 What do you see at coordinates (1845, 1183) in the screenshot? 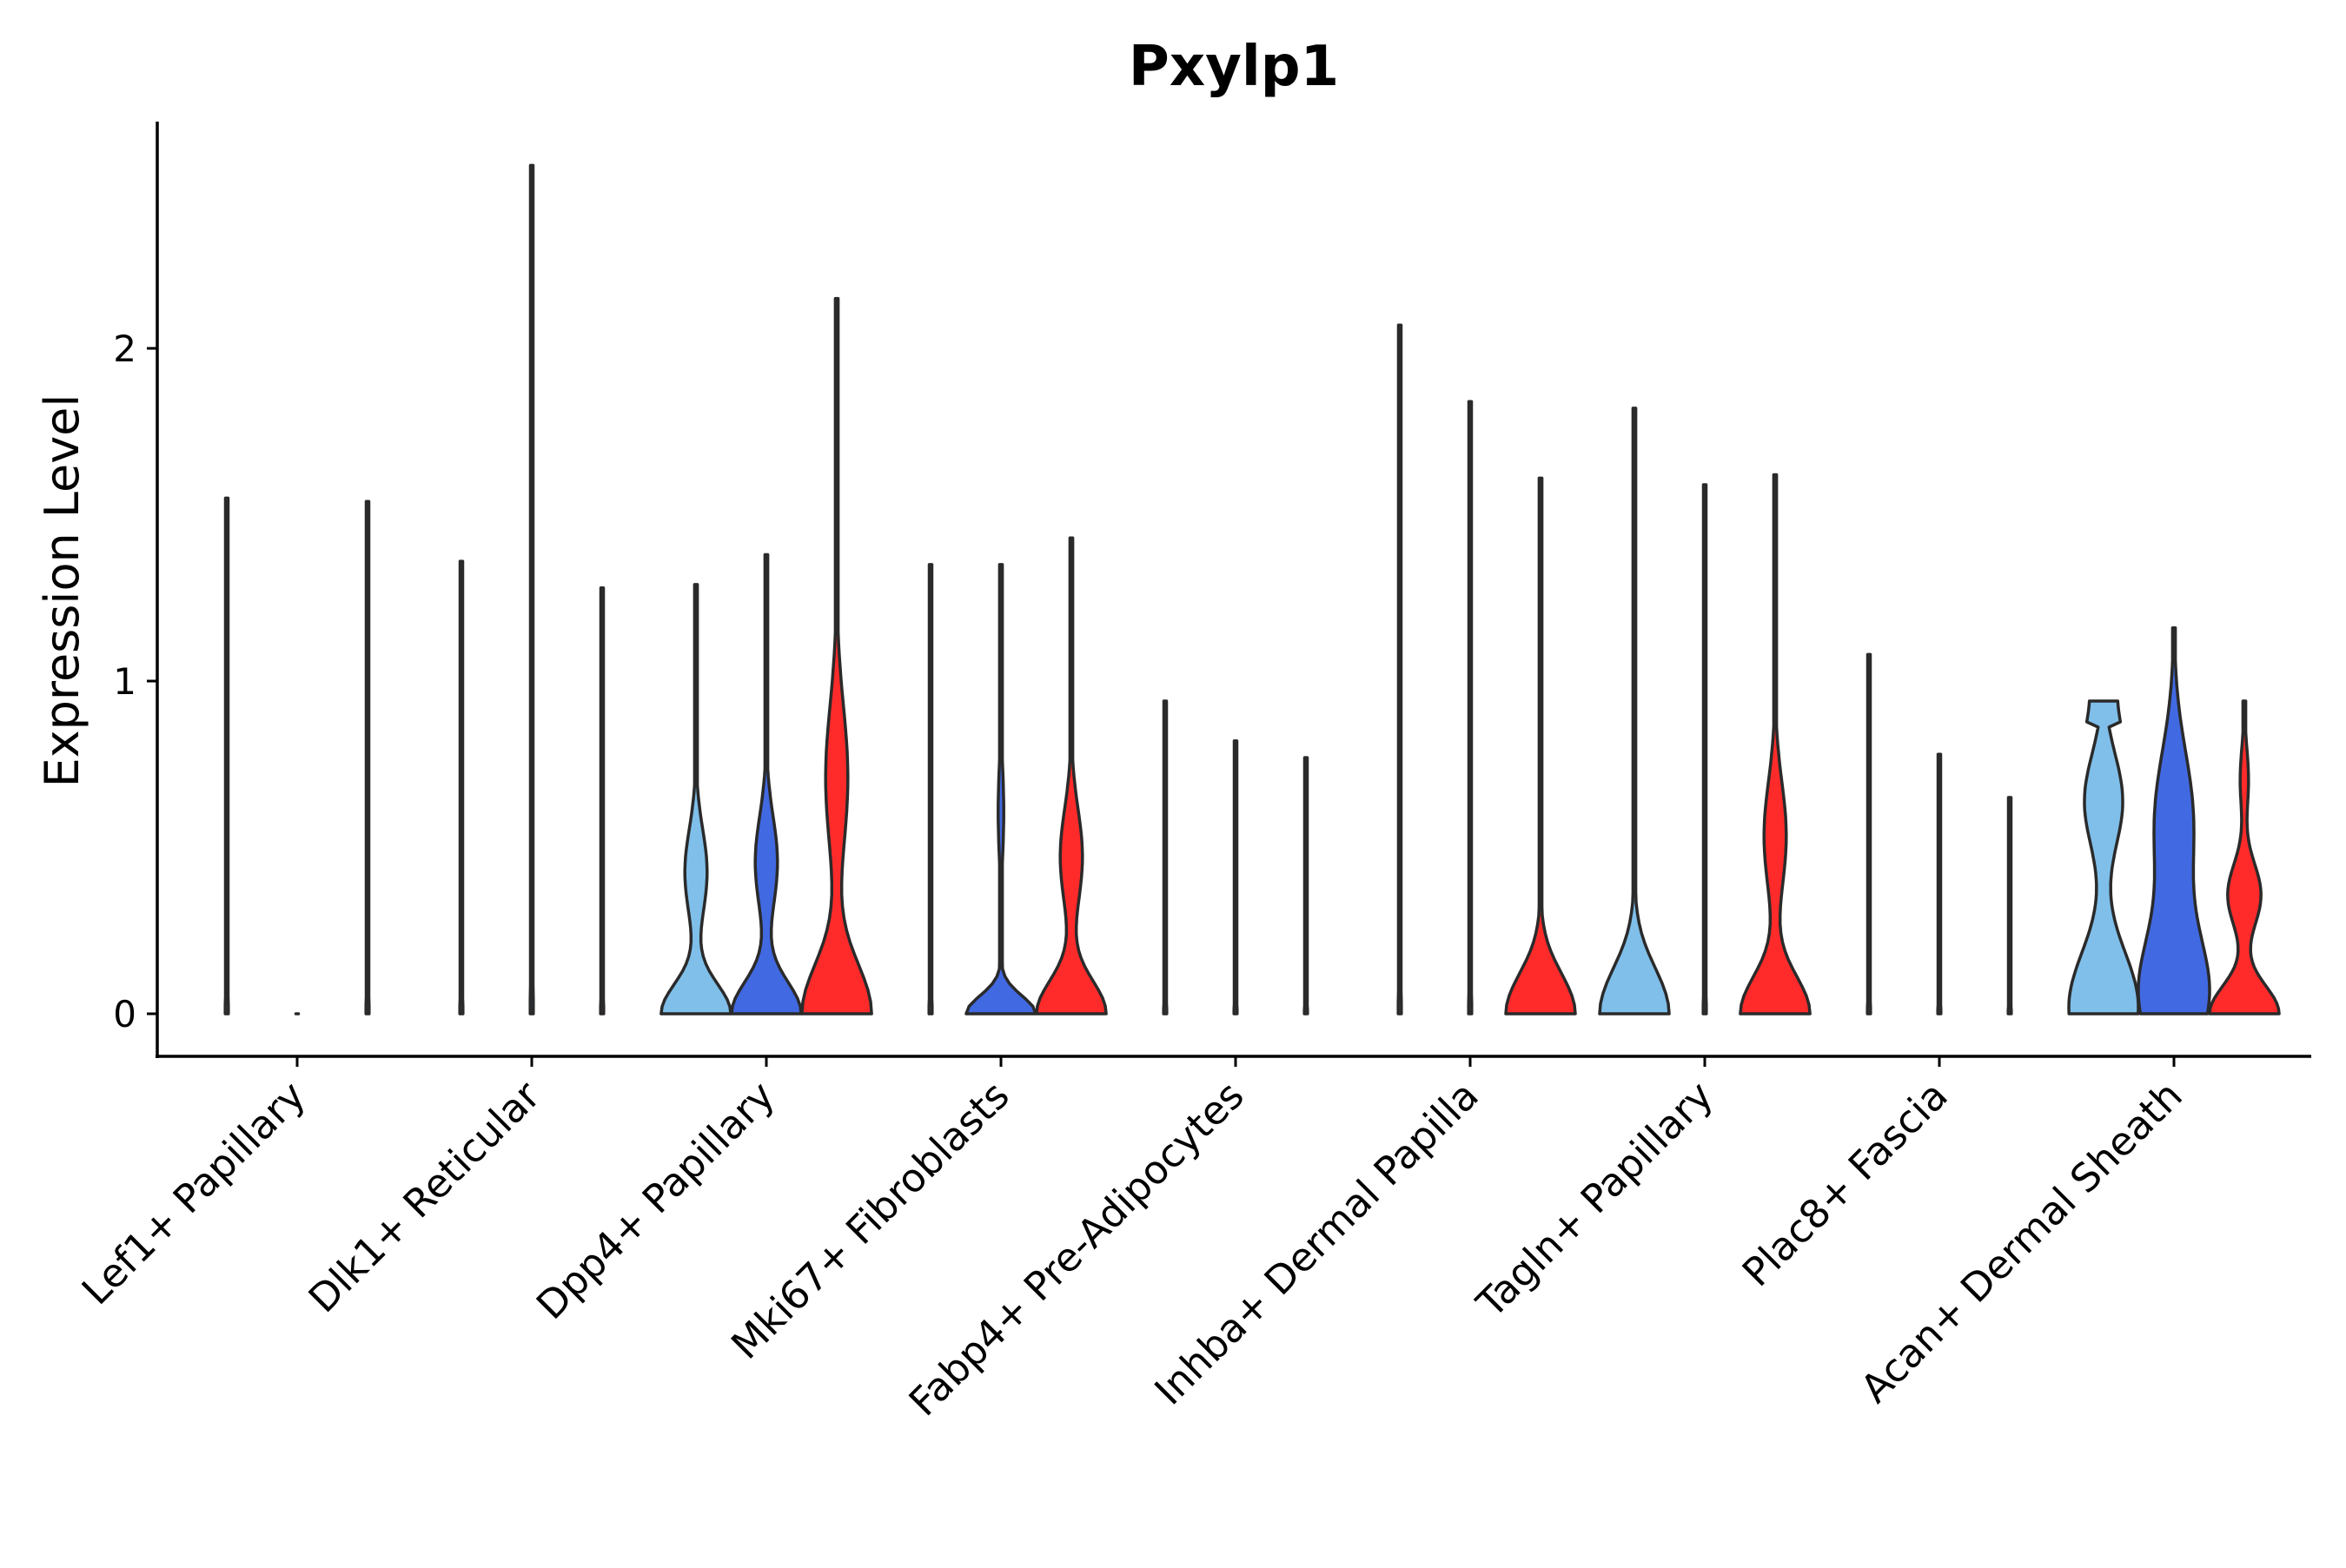
I see `x-category-label: Plac8+ Fascia` at bounding box center [1845, 1183].